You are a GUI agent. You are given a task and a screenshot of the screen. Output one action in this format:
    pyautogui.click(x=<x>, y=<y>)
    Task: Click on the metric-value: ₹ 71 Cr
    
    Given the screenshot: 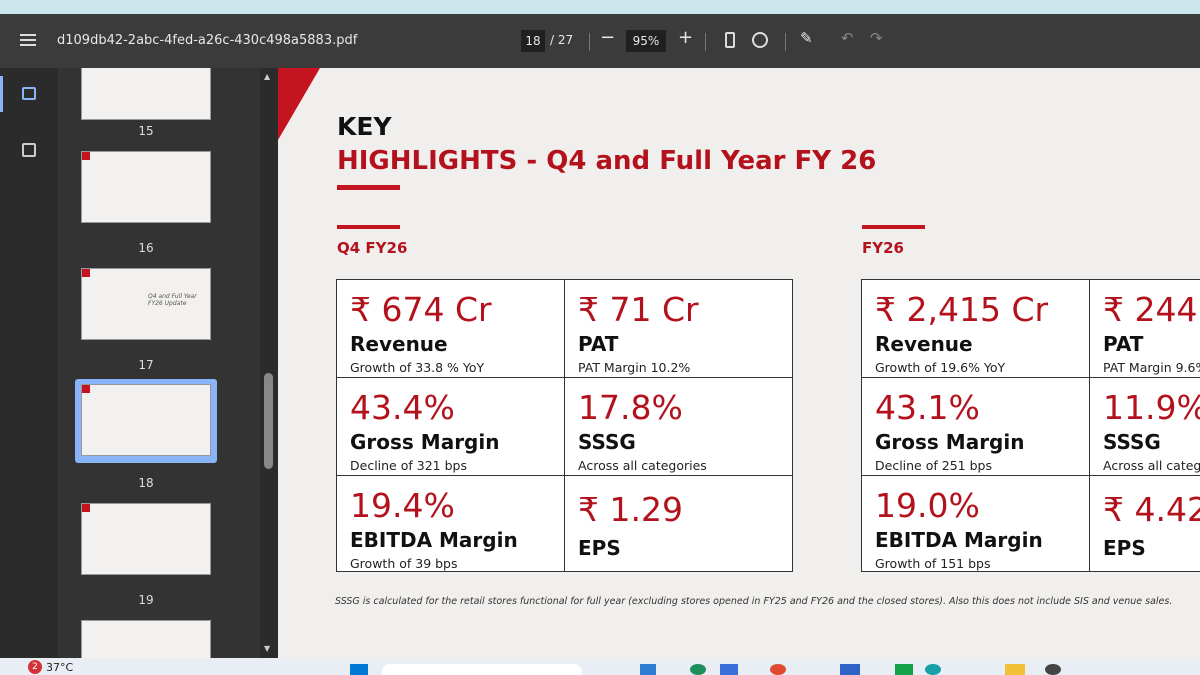 What is the action you would take?
    pyautogui.click(x=638, y=309)
    